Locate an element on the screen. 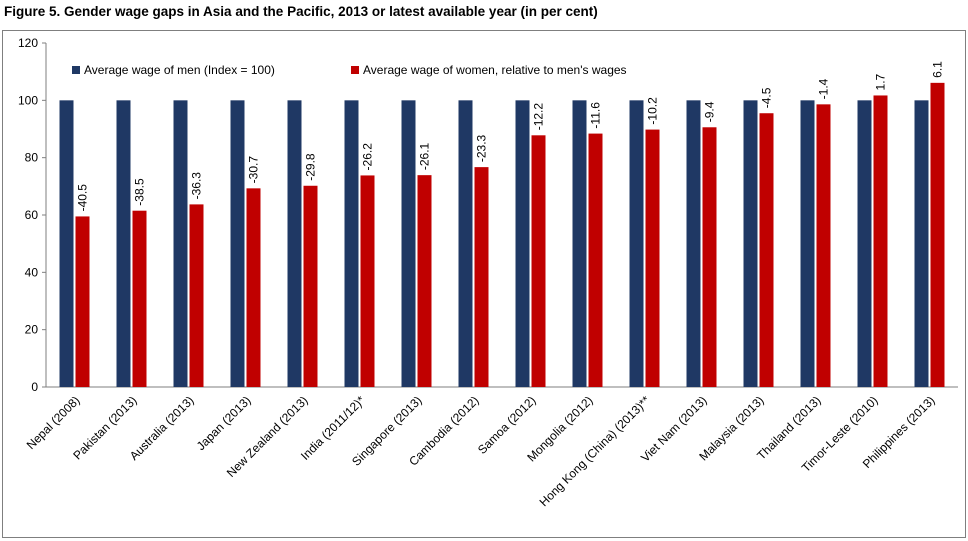 The image size is (968, 541). data-label: -26.2 is located at coordinates (368, 157).